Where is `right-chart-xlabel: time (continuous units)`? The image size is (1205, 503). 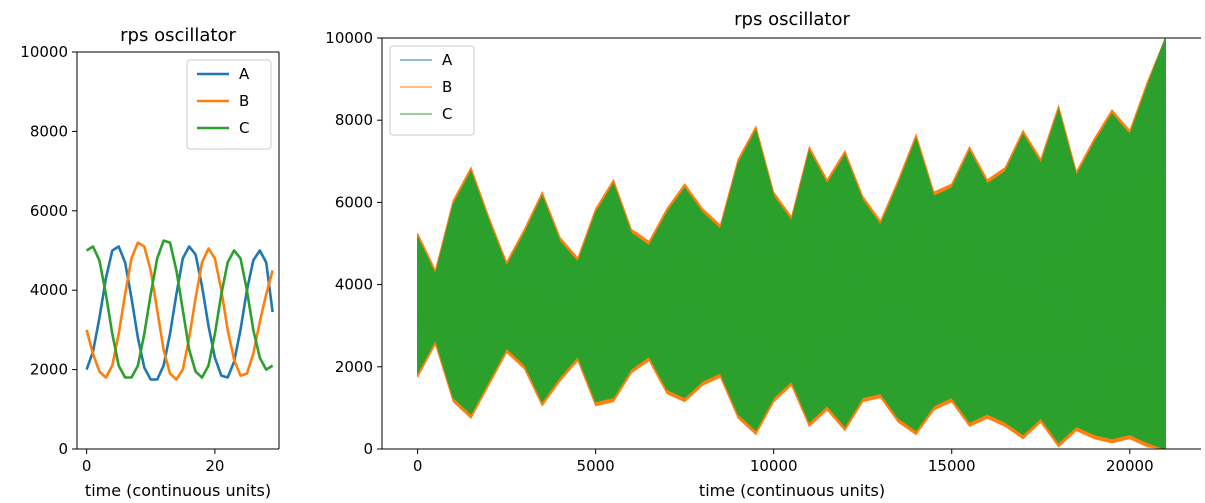 right-chart-xlabel: time (continuous units) is located at coordinates (792, 490).